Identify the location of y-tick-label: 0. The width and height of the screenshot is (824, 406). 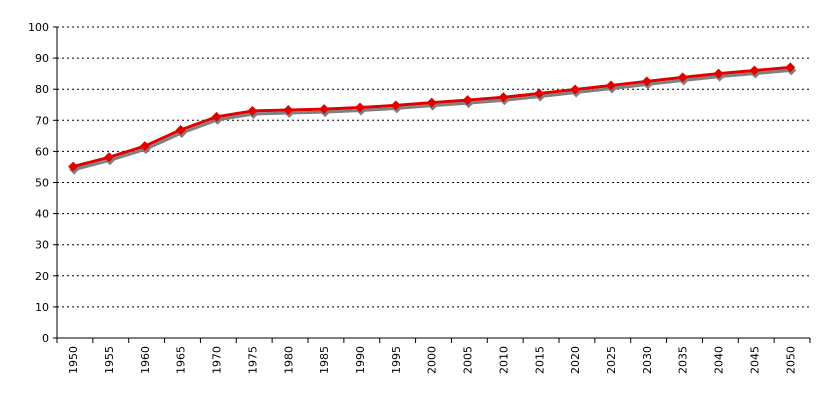
(45, 338).